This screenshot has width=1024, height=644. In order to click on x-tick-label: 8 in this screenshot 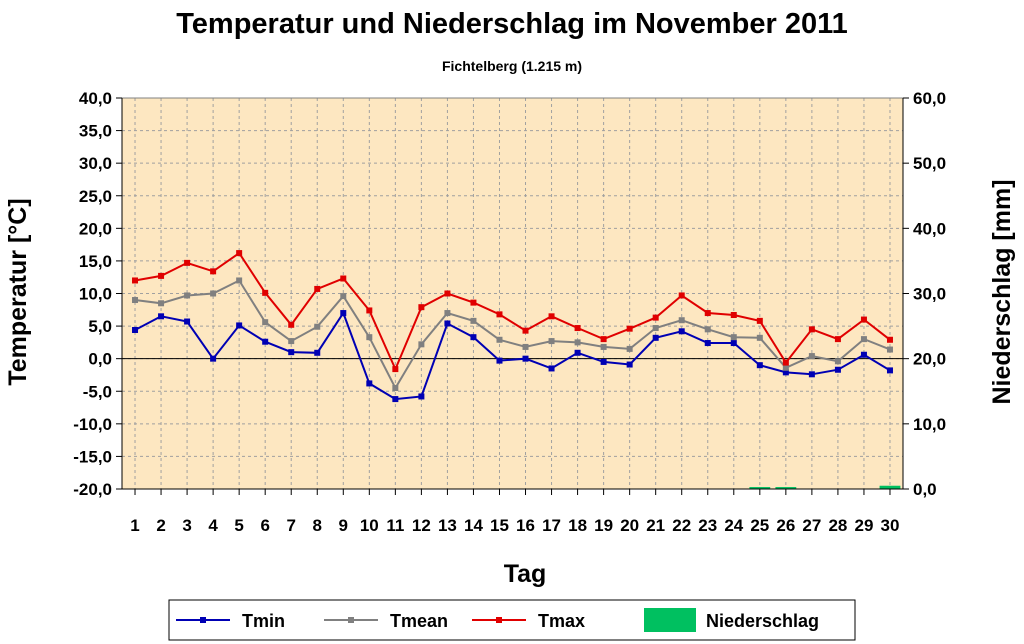, I will do `click(317, 525)`.